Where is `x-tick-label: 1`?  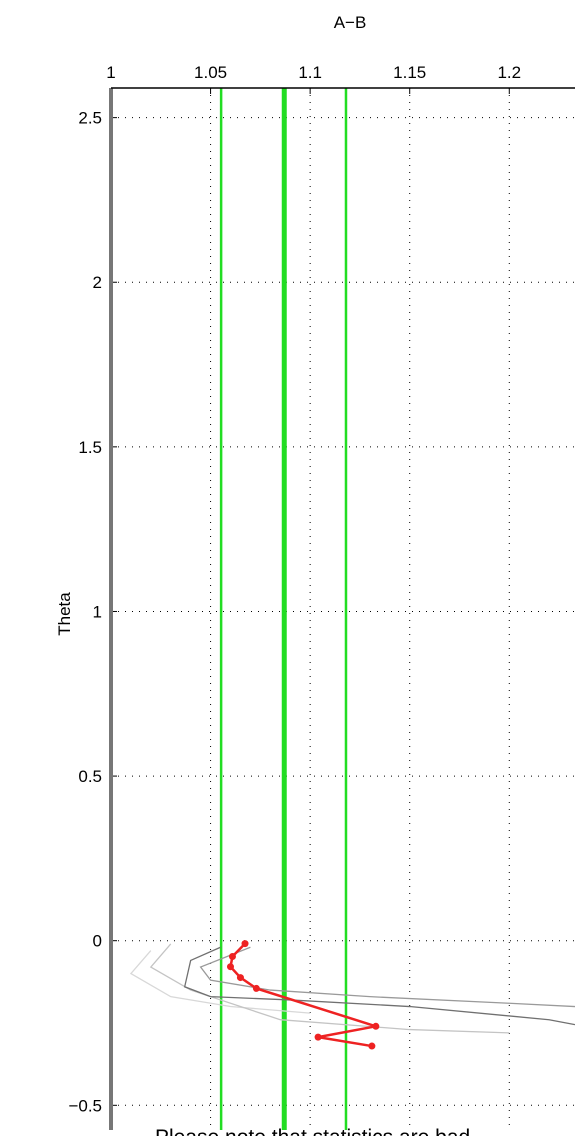 x-tick-label: 1 is located at coordinates (110, 72).